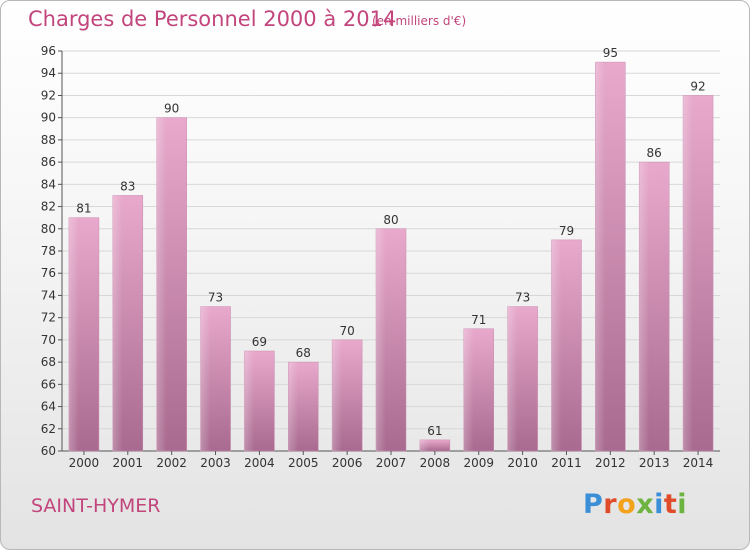 This screenshot has width=750, height=550. What do you see at coordinates (84, 463) in the screenshot?
I see `x-tick-label: 2000` at bounding box center [84, 463].